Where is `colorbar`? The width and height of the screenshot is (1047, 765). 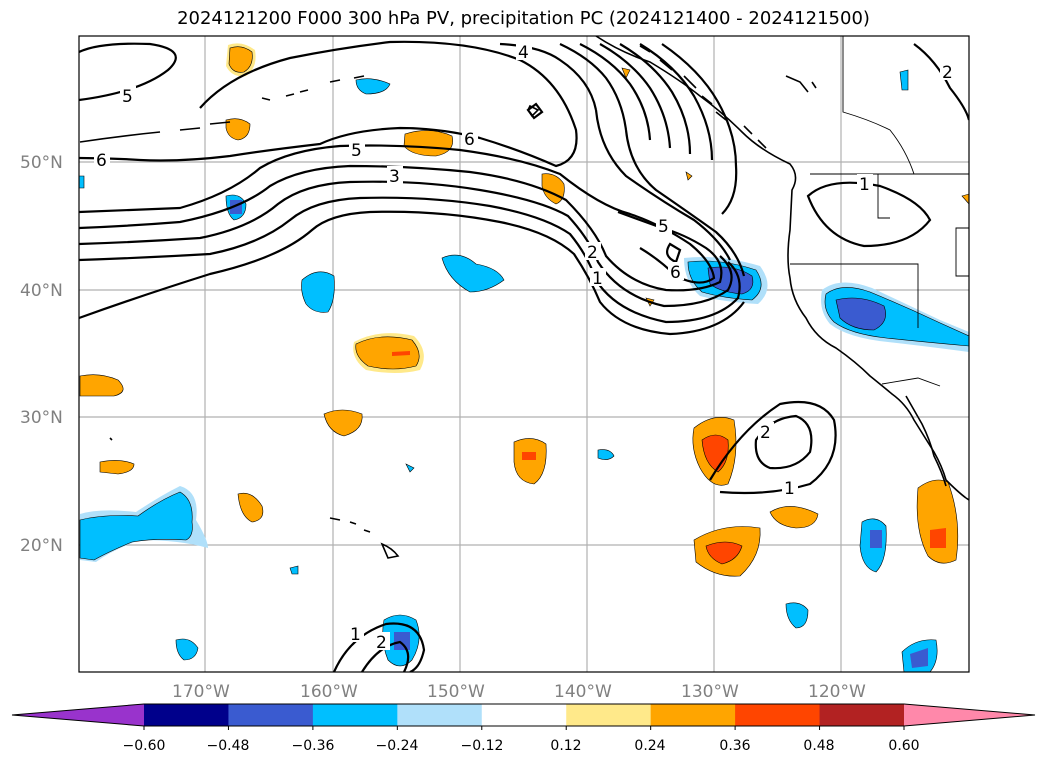
colorbar is located at coordinates (523, 716).